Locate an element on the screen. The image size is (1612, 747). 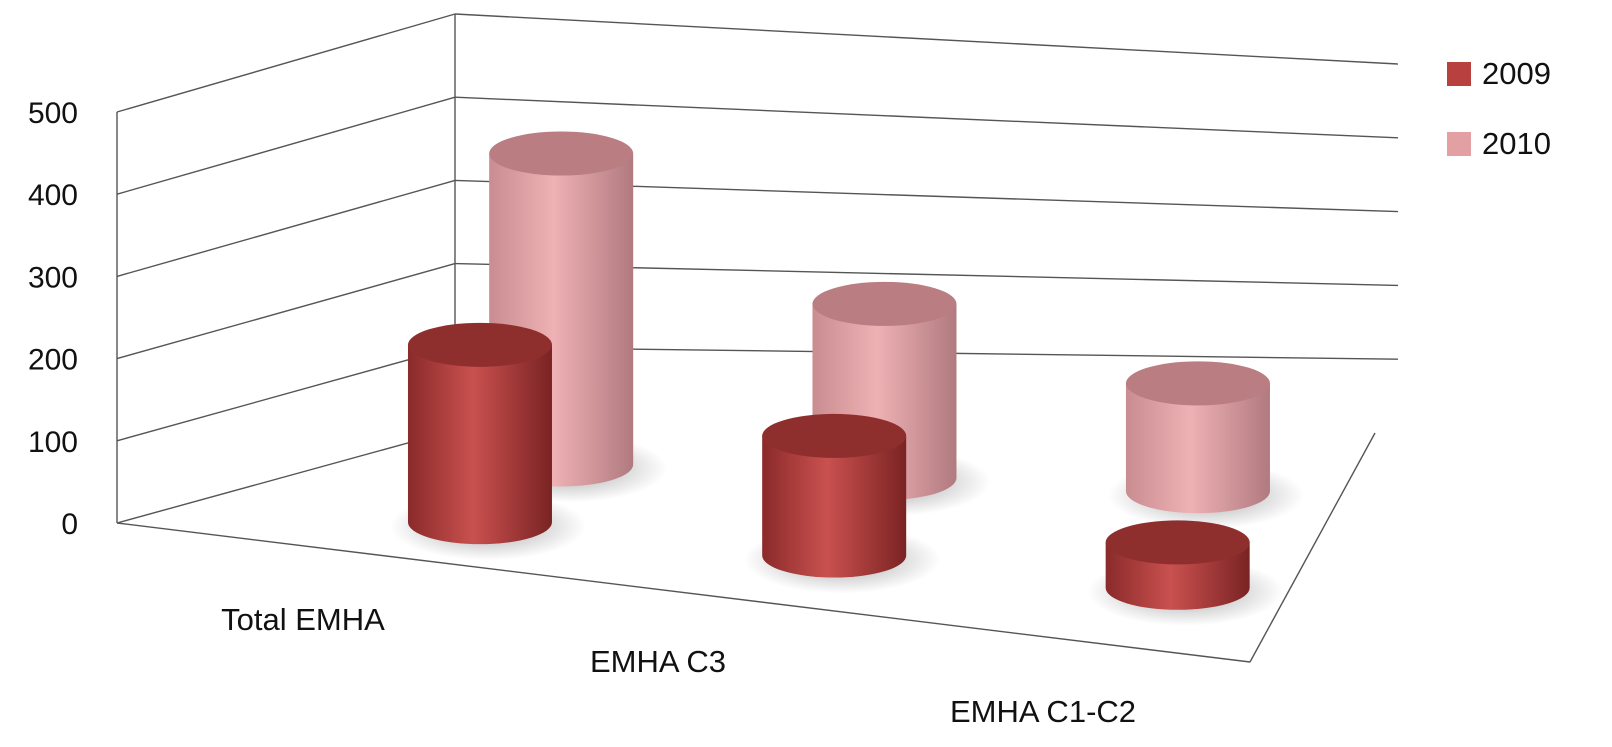
floor-right-edge is located at coordinates (1312, 547).